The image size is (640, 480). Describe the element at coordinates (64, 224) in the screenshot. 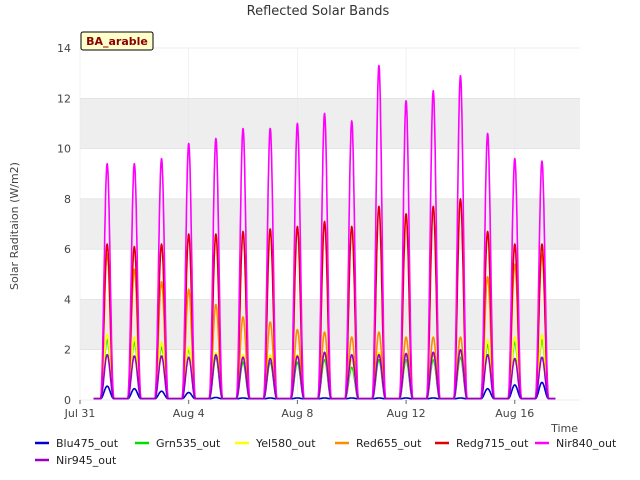

I see `y-axis: 0 2 4 6 8 10 12 14` at that location.